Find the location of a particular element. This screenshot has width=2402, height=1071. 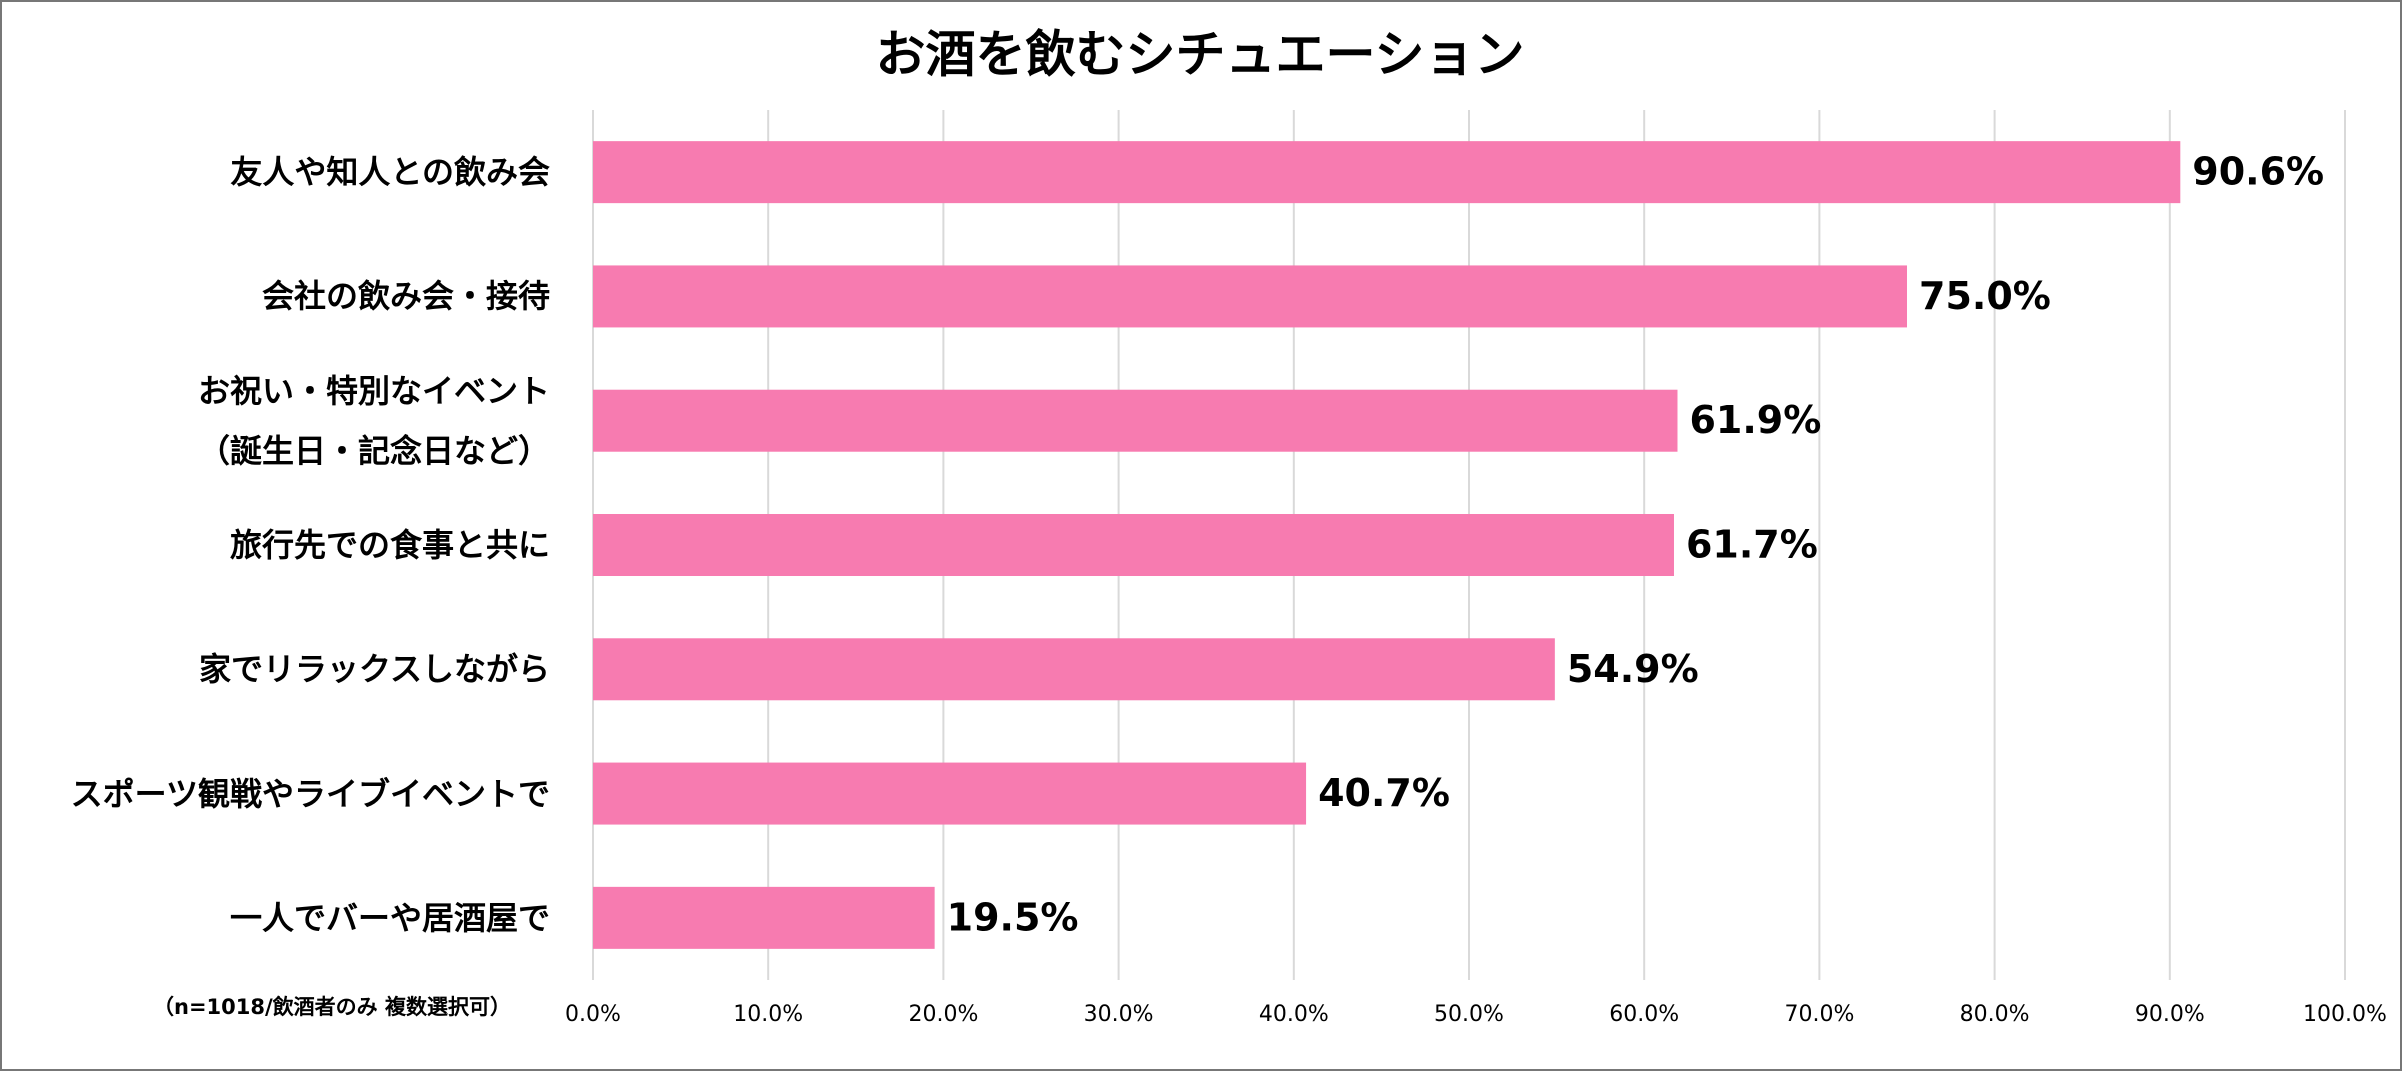

y-tick-label: 友人や知人との飲み会 is located at coordinates (390, 172).